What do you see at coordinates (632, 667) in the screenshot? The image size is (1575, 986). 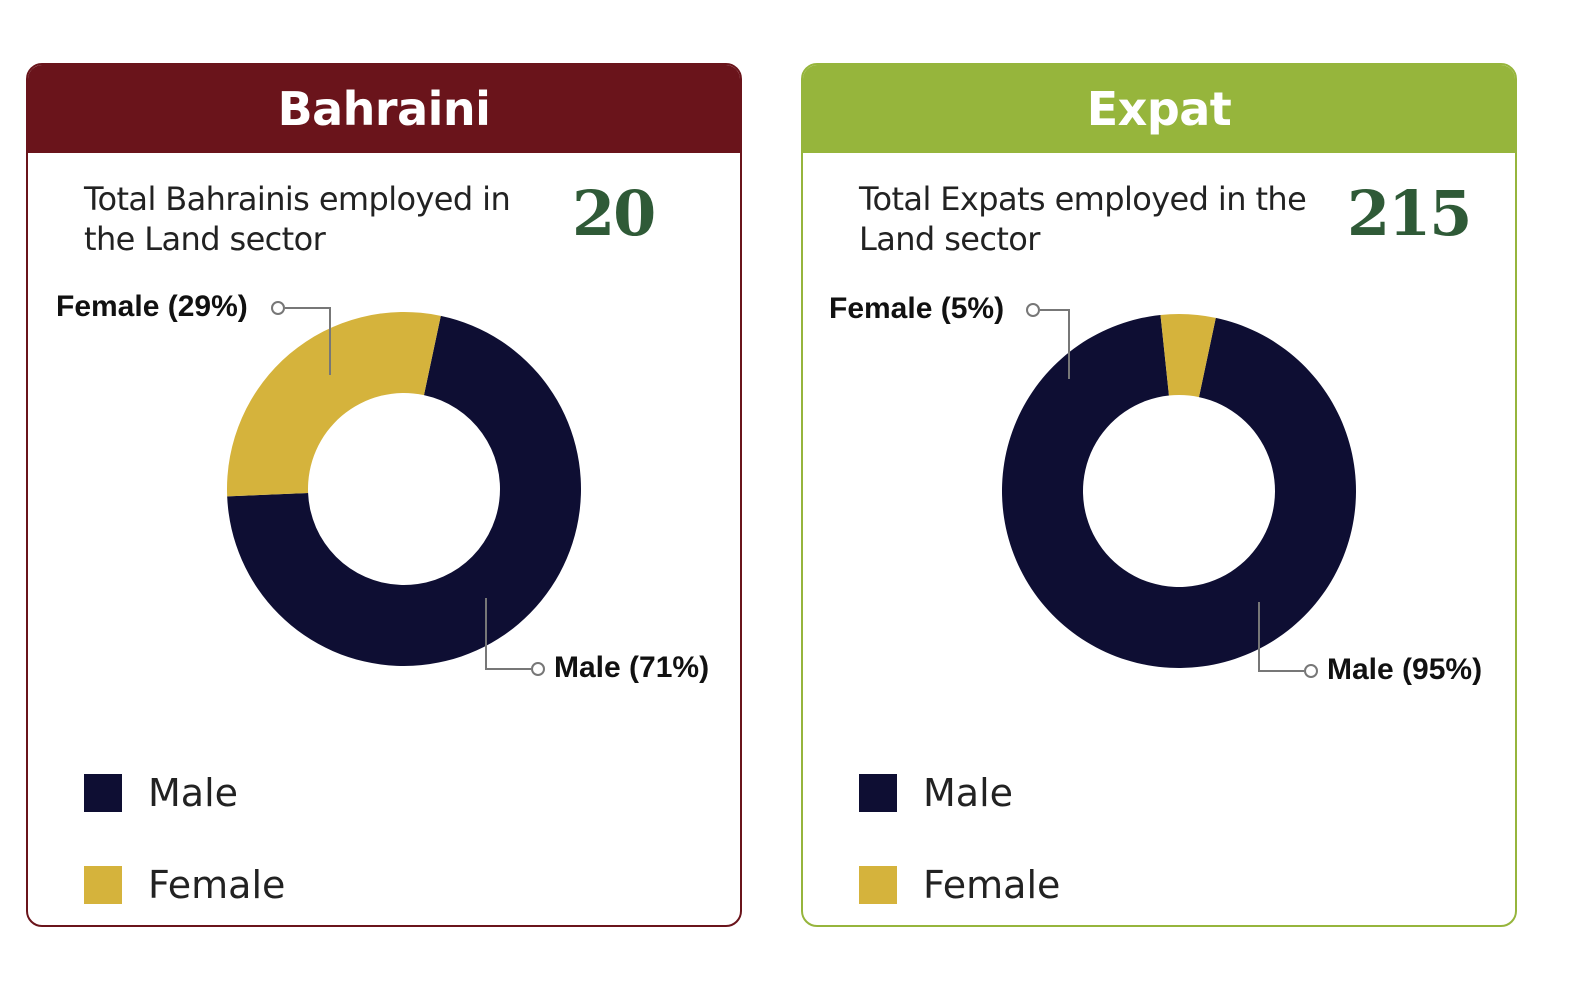 I see `bahraini-male-callout: Male (71%)` at bounding box center [632, 667].